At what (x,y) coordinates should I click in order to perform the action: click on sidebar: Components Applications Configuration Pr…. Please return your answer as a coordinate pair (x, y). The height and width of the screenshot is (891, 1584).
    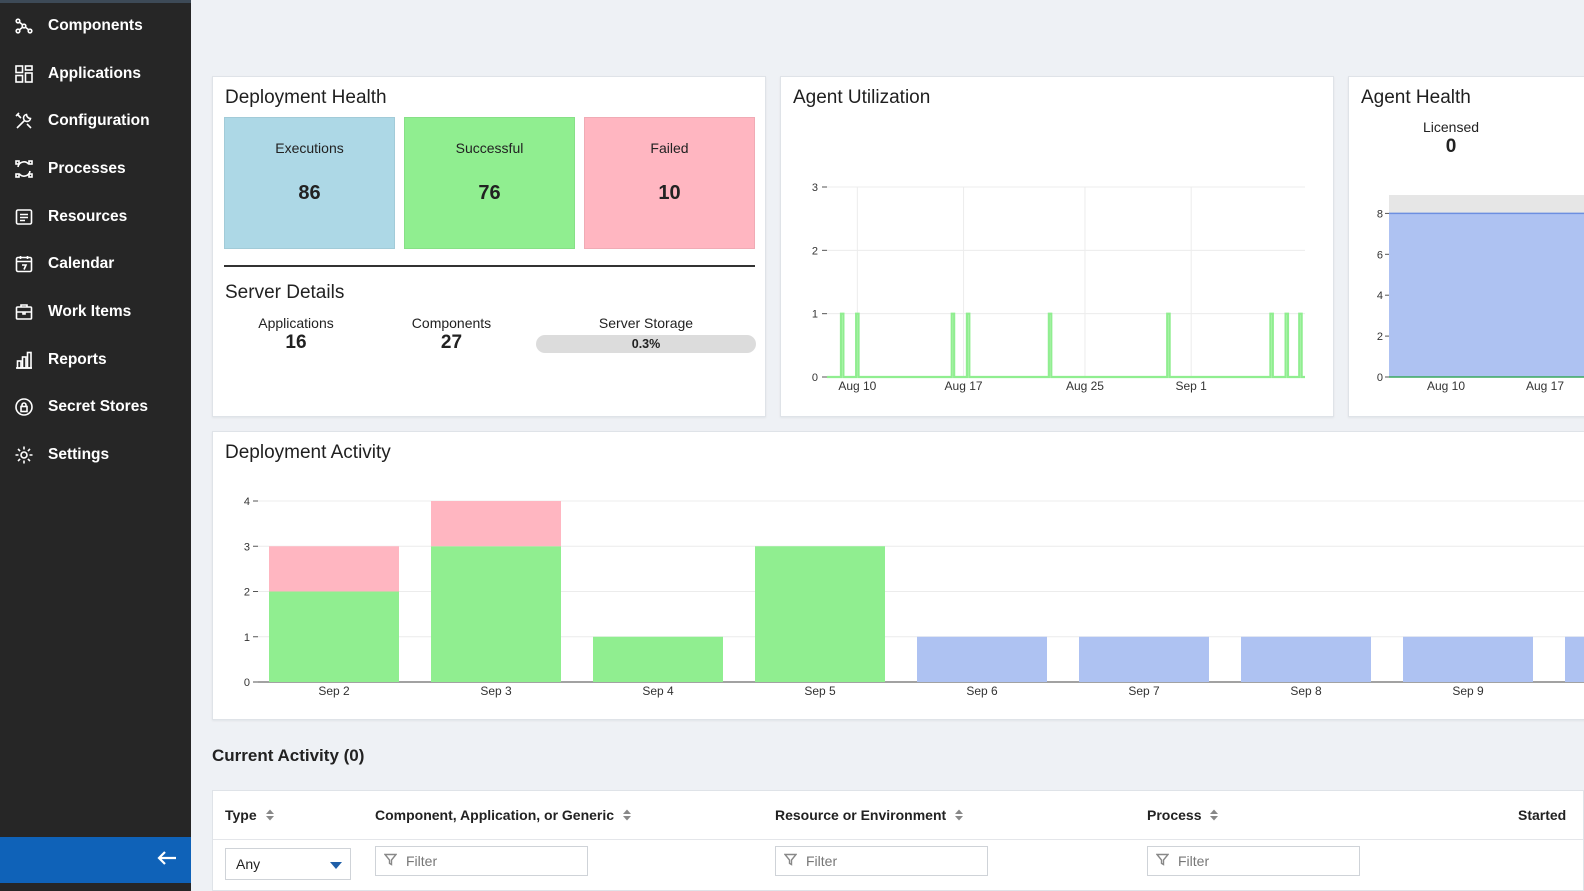
    Looking at the image, I should click on (95, 445).